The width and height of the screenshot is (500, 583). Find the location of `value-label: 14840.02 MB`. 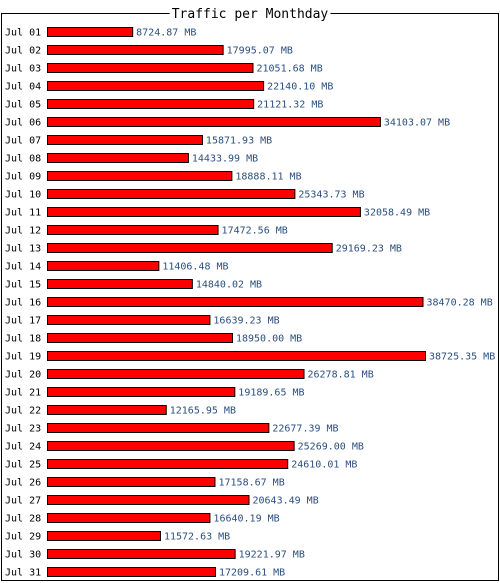

value-label: 14840.02 MB is located at coordinates (229, 285).